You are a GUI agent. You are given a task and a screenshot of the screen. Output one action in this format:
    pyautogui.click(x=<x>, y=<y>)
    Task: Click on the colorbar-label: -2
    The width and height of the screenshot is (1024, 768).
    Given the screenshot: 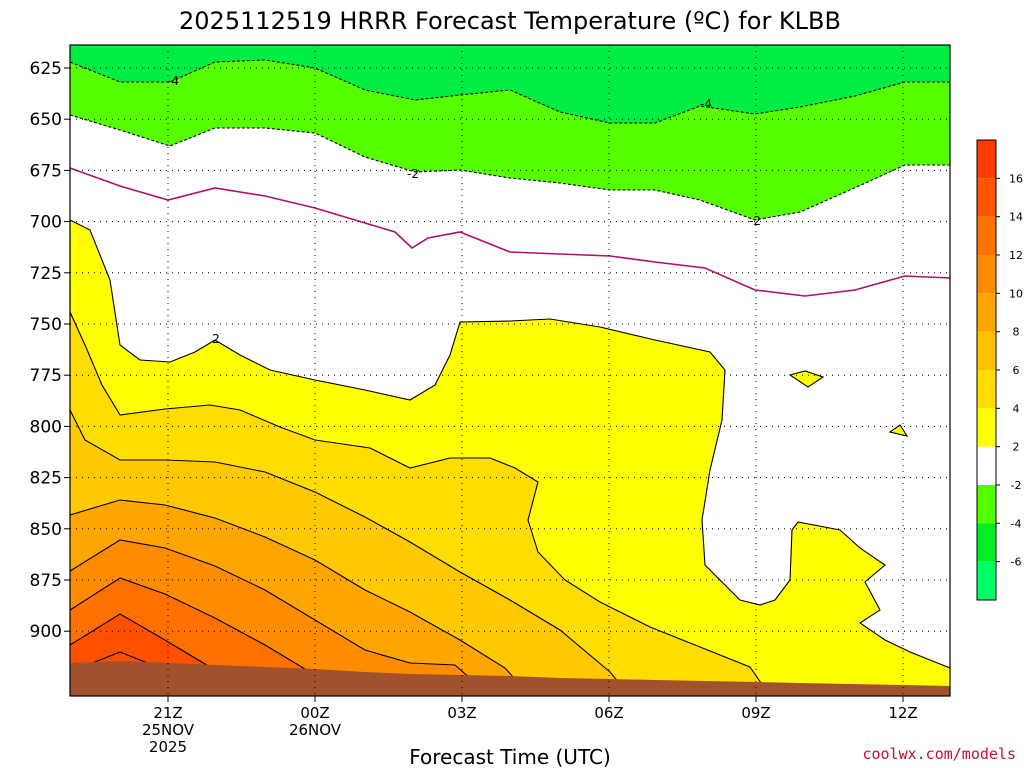 What is the action you would take?
    pyautogui.click(x=1016, y=485)
    